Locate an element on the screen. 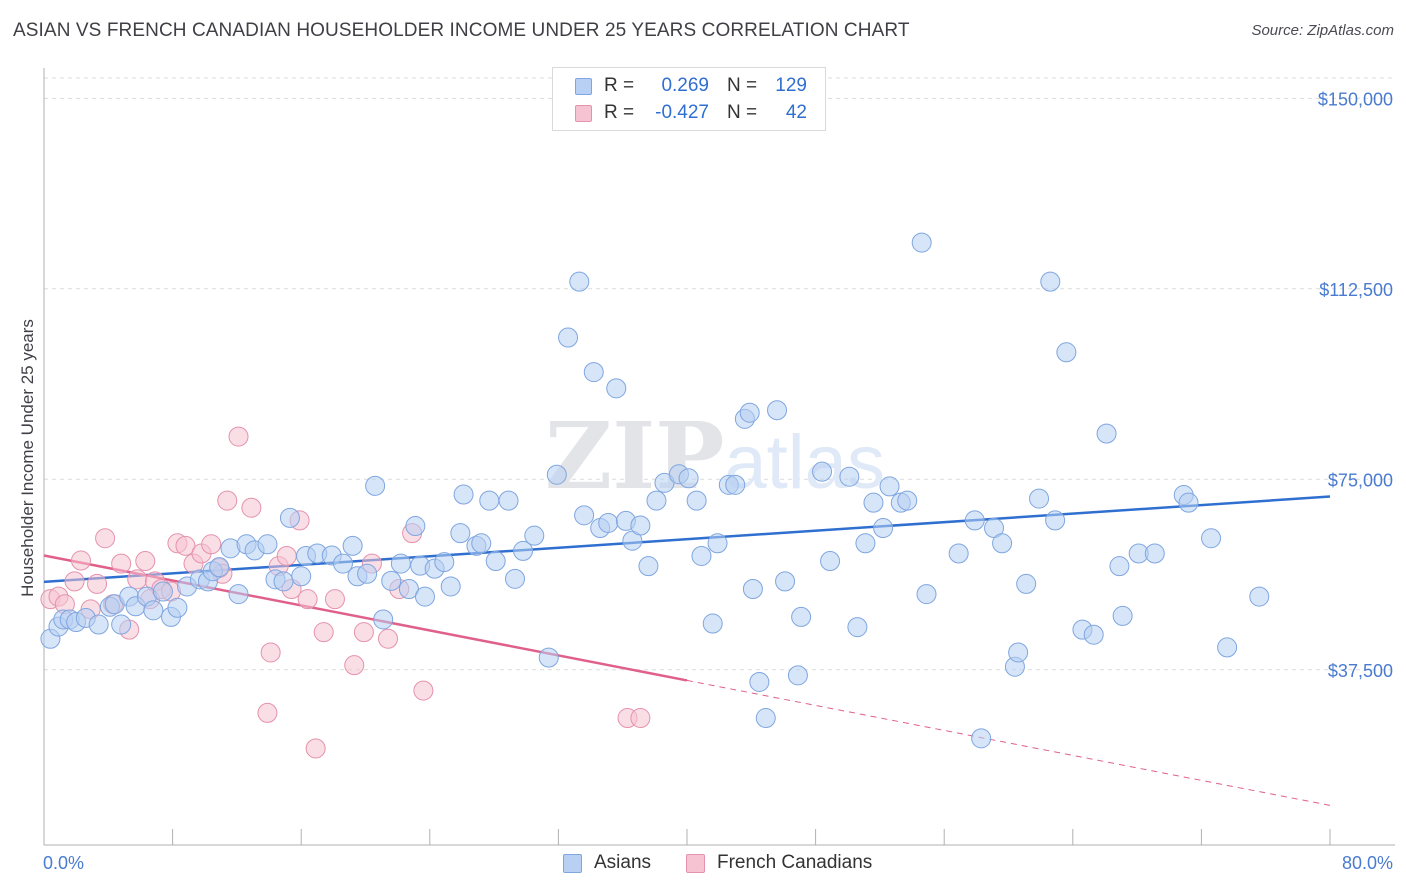 The image size is (1406, 892). stats-legend: R = 0.269 N = 129 R = -0.427 N = 42 is located at coordinates (689, 99).